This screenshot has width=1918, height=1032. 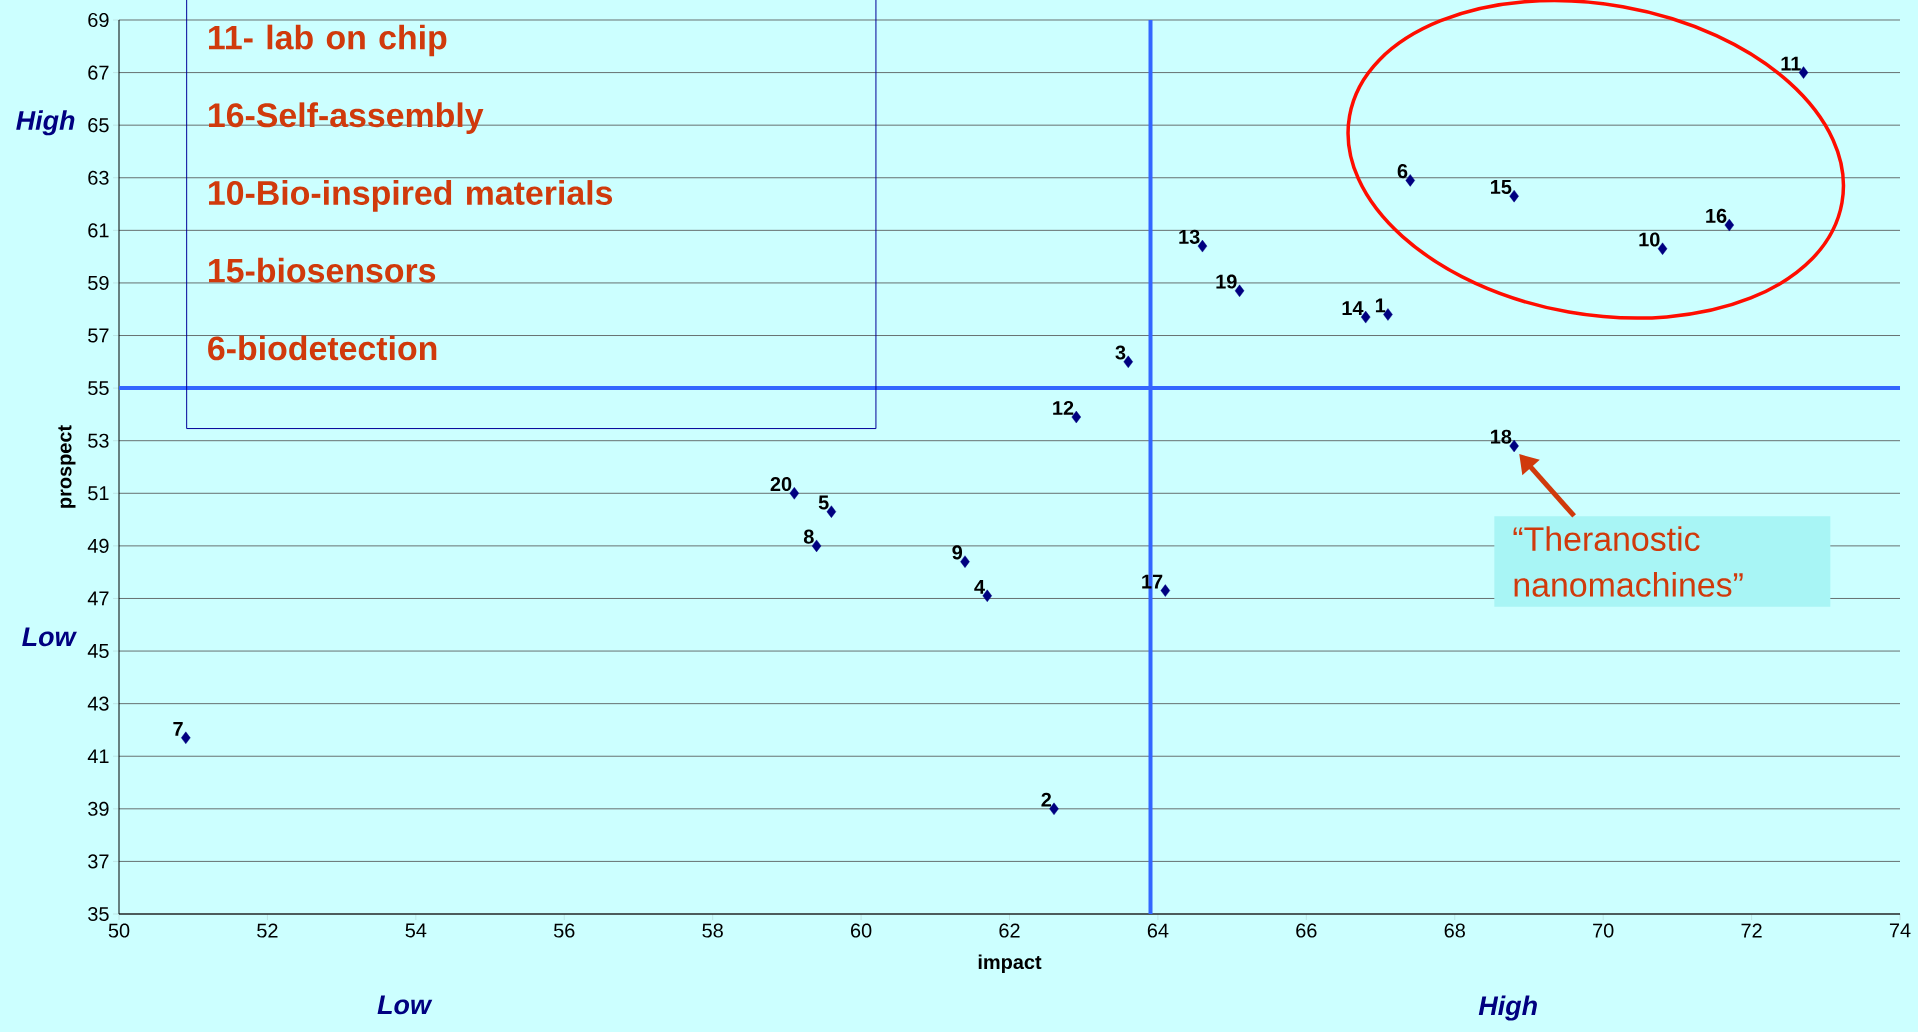 I want to click on x-tick-label: 62, so click(x=1009, y=930).